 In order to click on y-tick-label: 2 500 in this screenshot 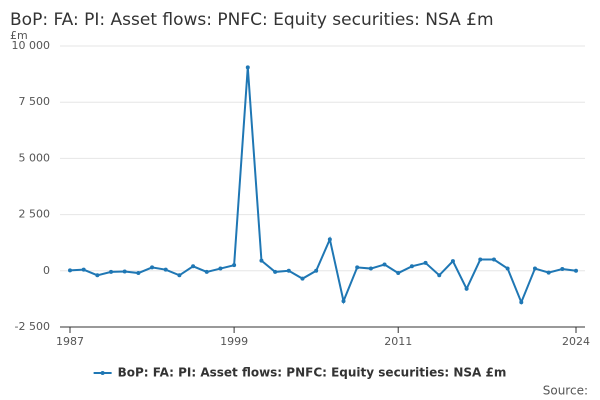, I will do `click(35, 214)`.